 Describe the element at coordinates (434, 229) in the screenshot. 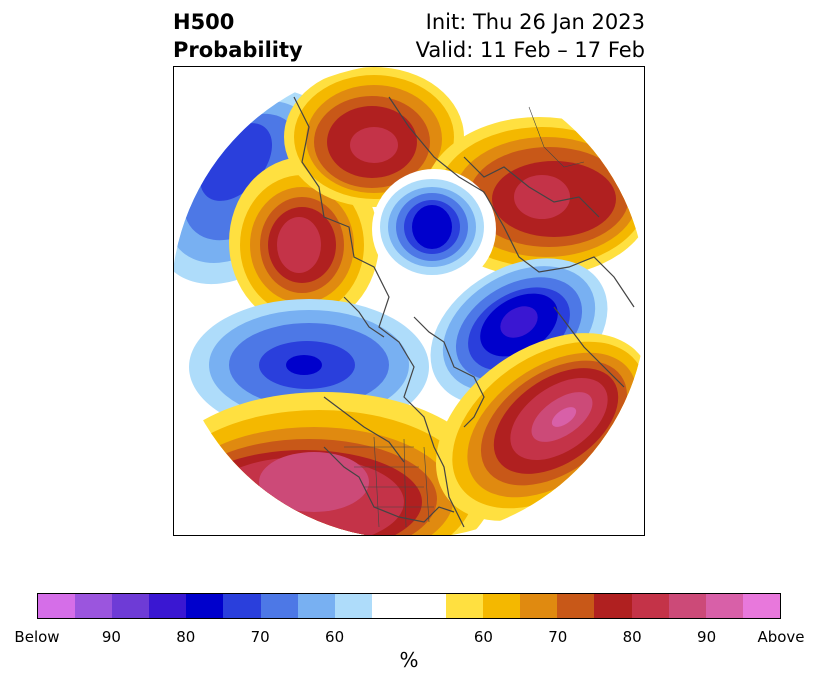

I see `polar-below-anomaly` at that location.